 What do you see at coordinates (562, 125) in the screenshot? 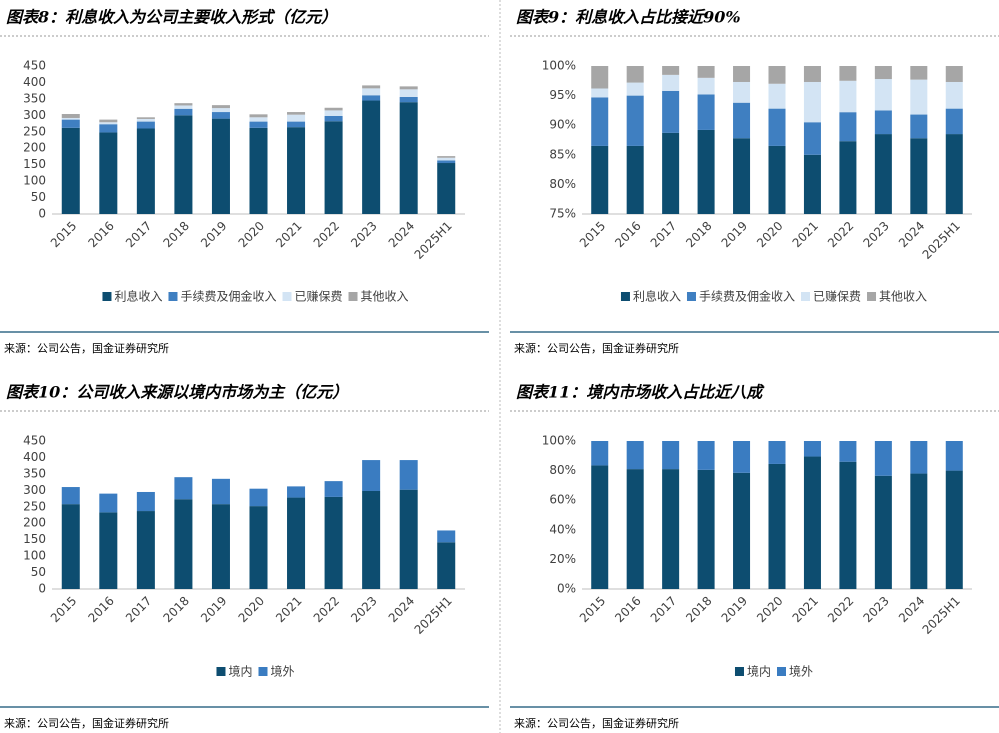
I see `y-tick-label: 90%` at bounding box center [562, 125].